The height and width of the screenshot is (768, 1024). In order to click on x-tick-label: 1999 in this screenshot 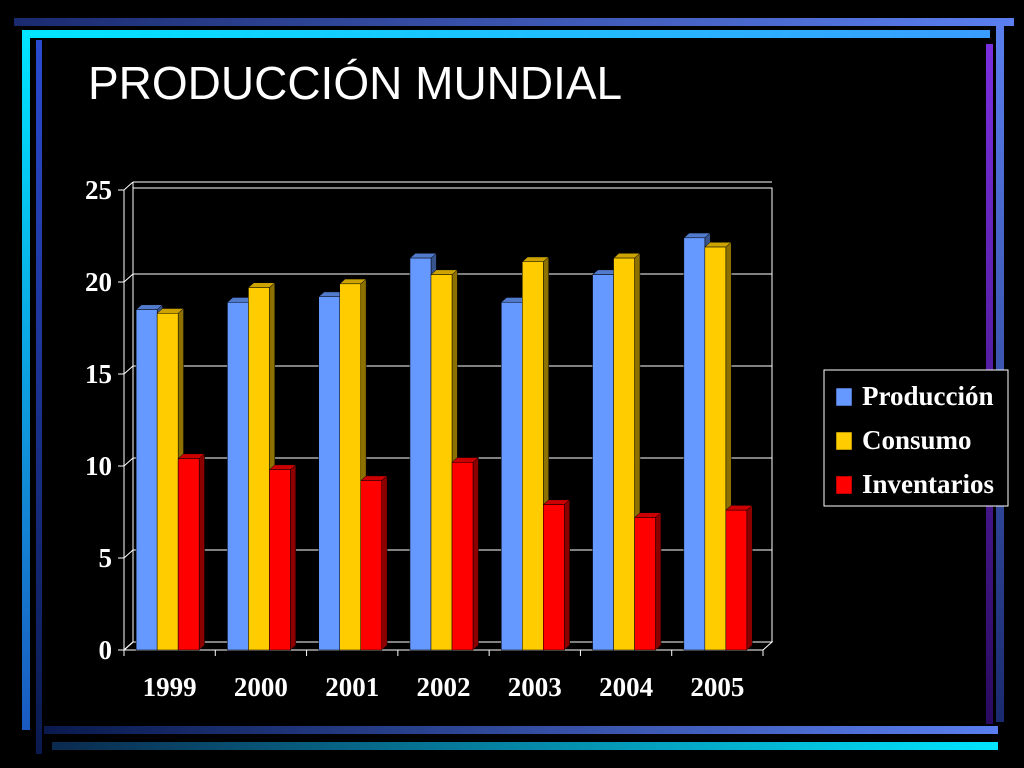, I will do `click(170, 687)`.